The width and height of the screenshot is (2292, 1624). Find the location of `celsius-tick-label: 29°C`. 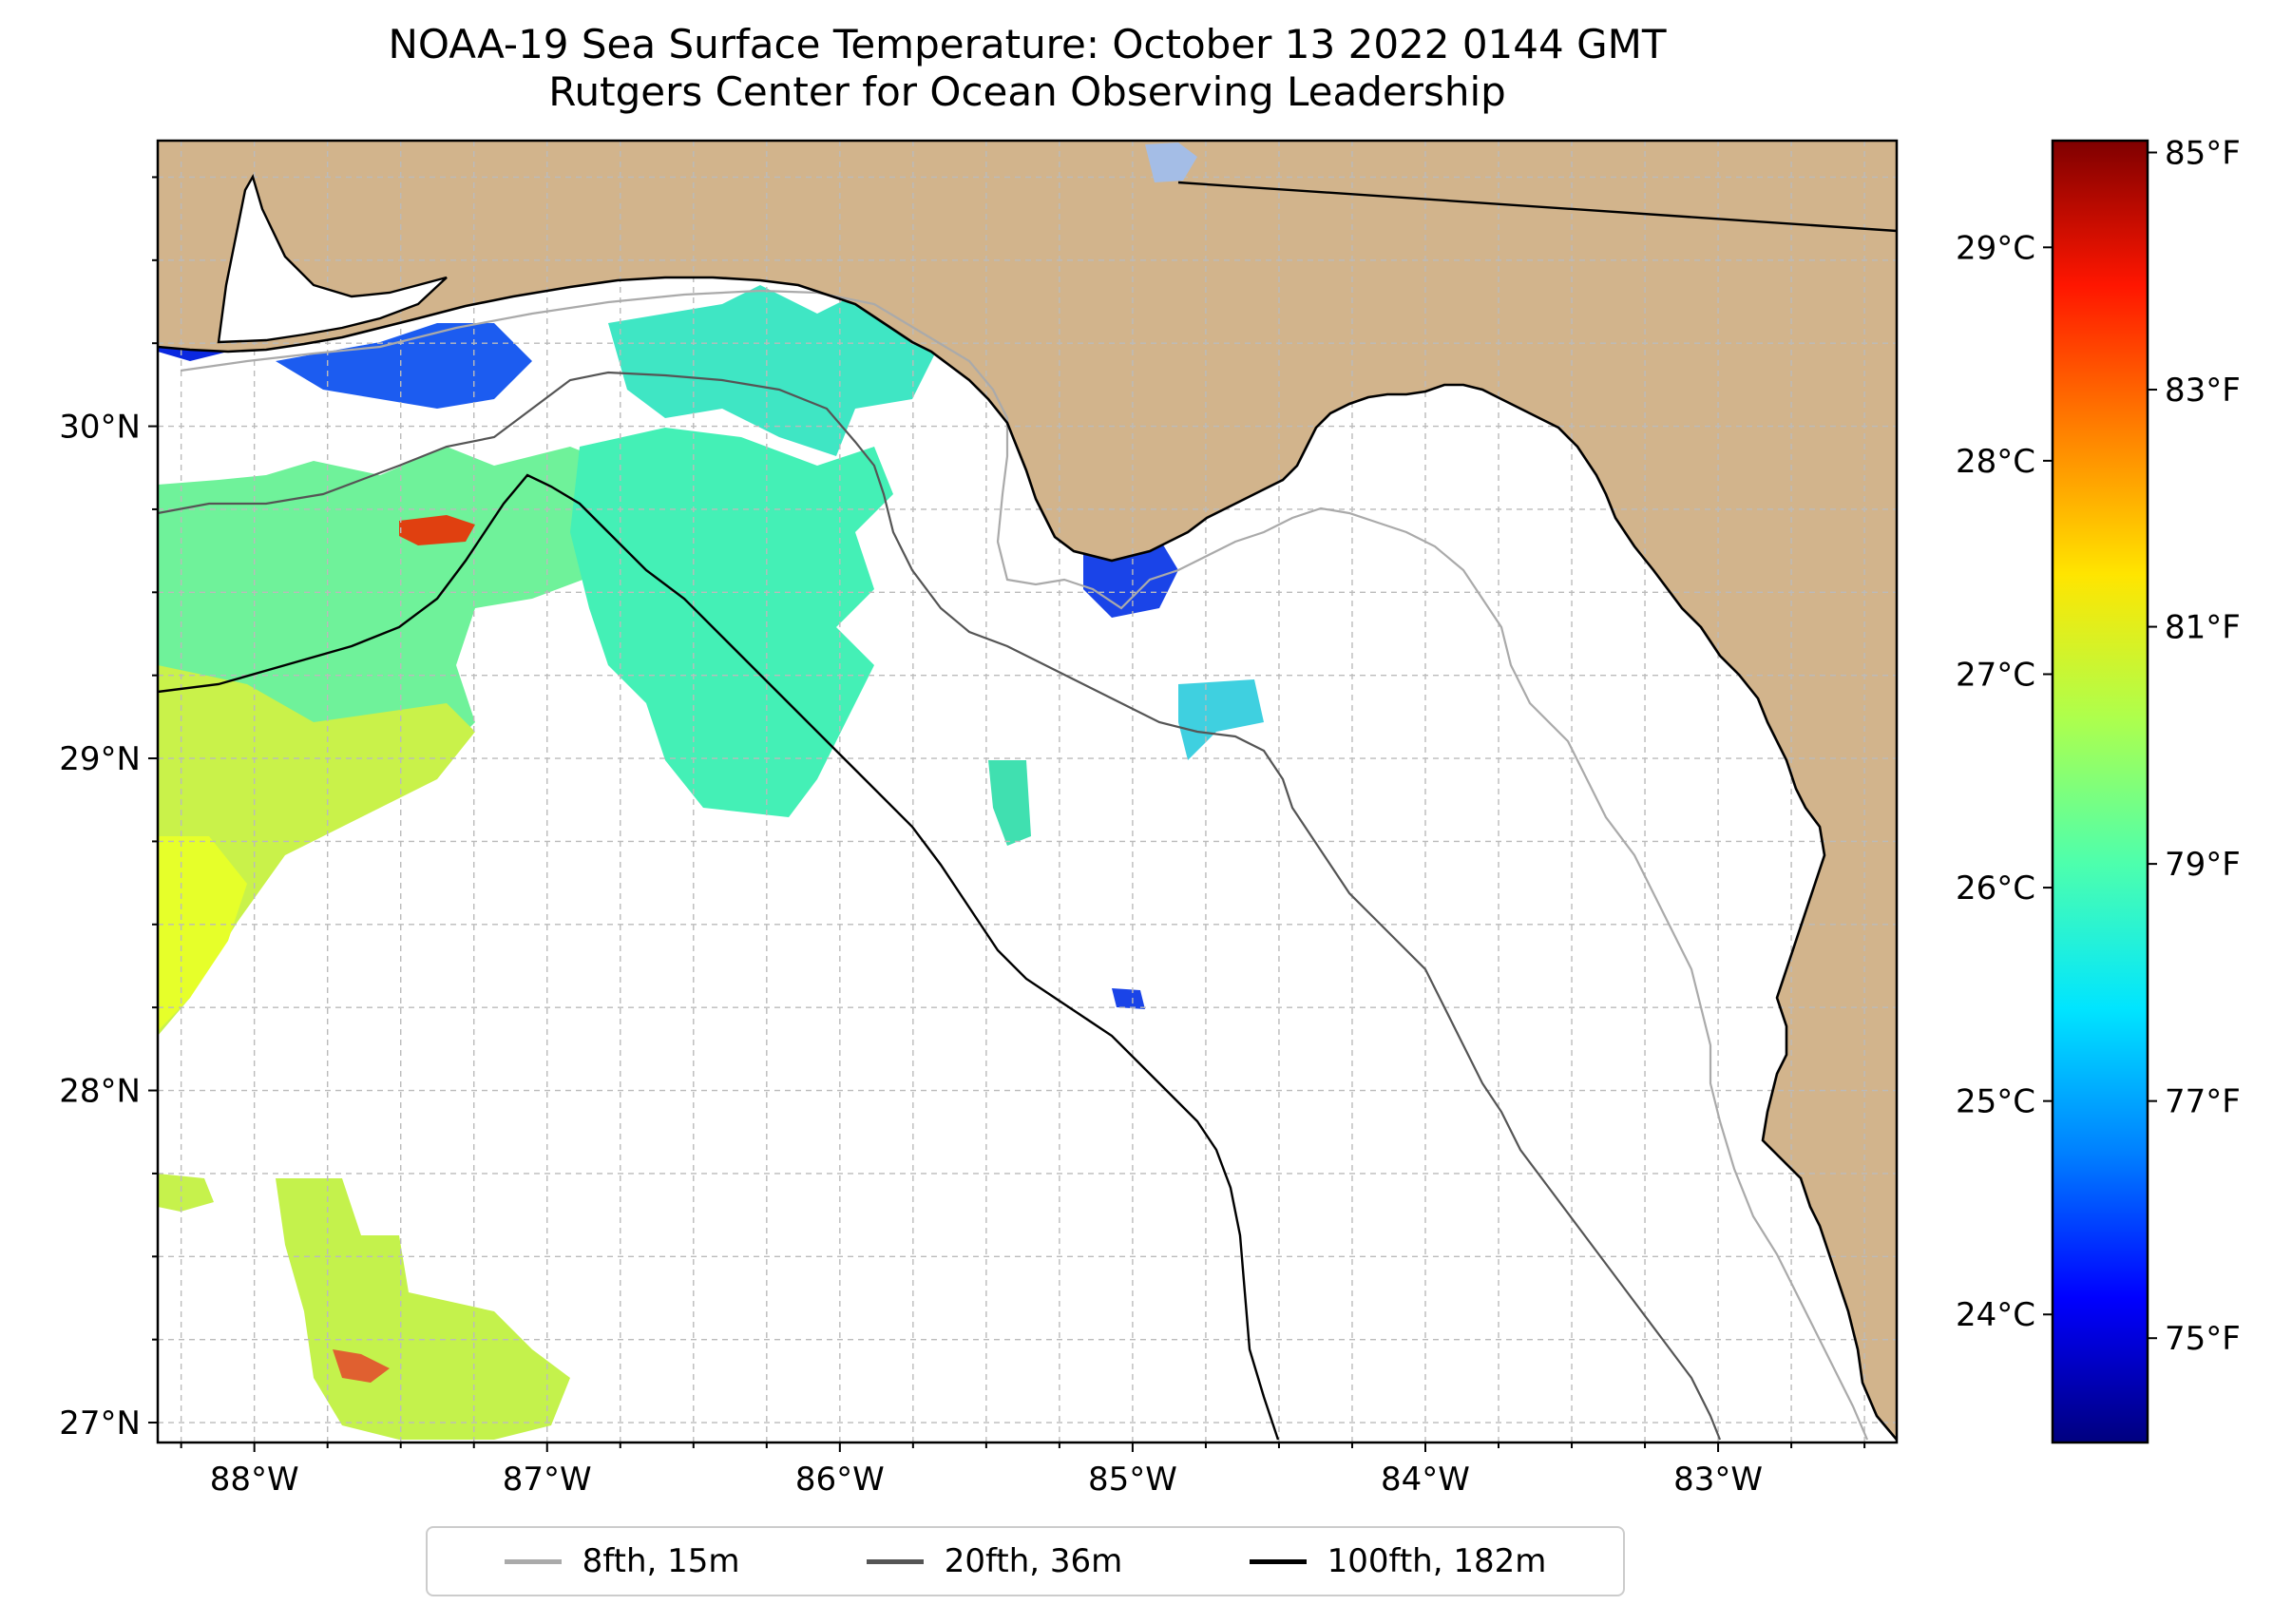

celsius-tick-label: 29°C is located at coordinates (1995, 248).